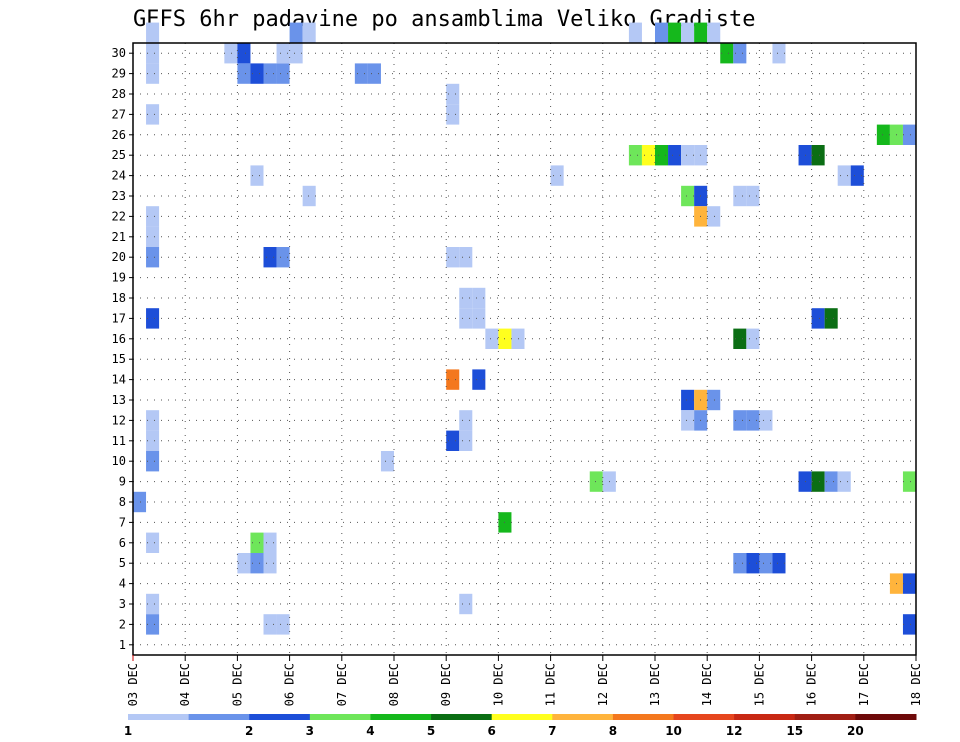 The width and height of the screenshot is (960, 742). What do you see at coordinates (119, 298) in the screenshot?
I see `y-tick-label: 18` at bounding box center [119, 298].